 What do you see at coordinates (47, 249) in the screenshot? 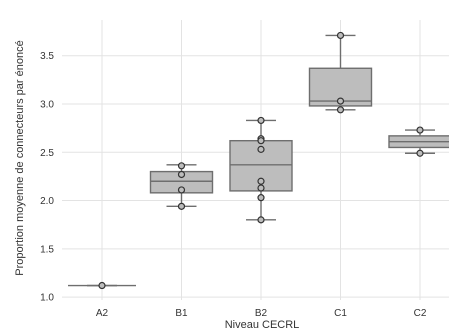
I see `y-tick-label: 1.5` at bounding box center [47, 249].